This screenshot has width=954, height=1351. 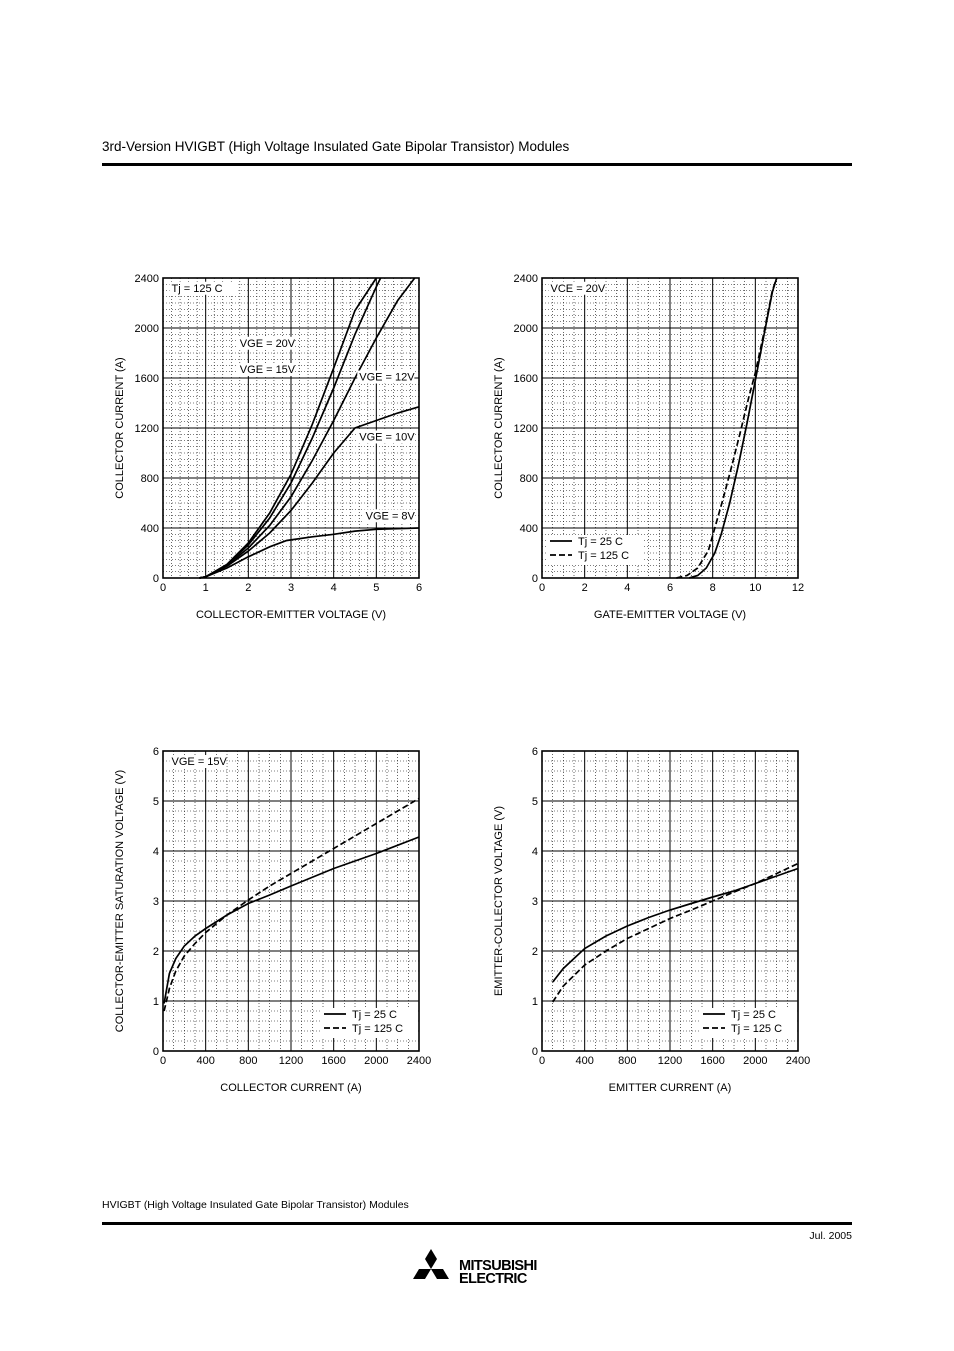 What do you see at coordinates (798, 588) in the screenshot?
I see `x-tick-label: 12` at bounding box center [798, 588].